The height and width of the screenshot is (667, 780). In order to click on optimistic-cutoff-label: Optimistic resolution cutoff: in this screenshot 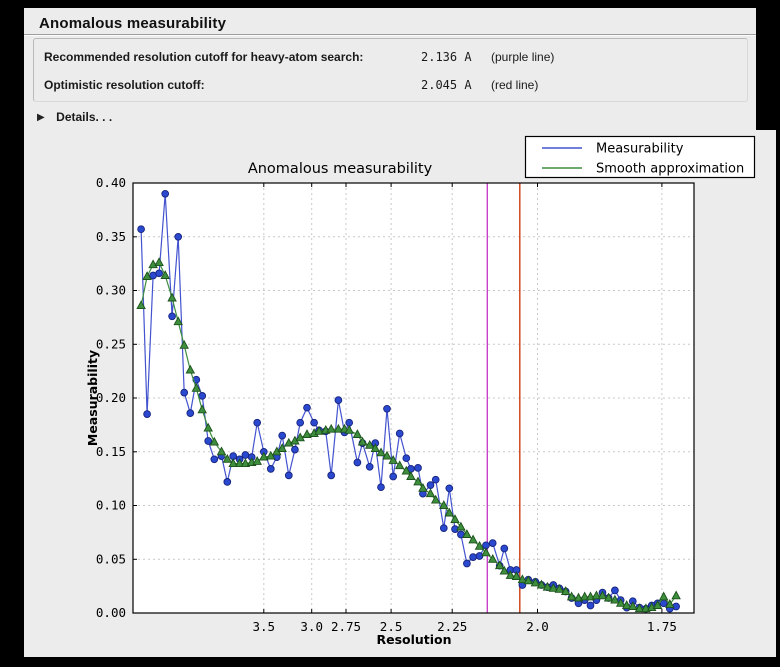, I will do `click(124, 85)`.